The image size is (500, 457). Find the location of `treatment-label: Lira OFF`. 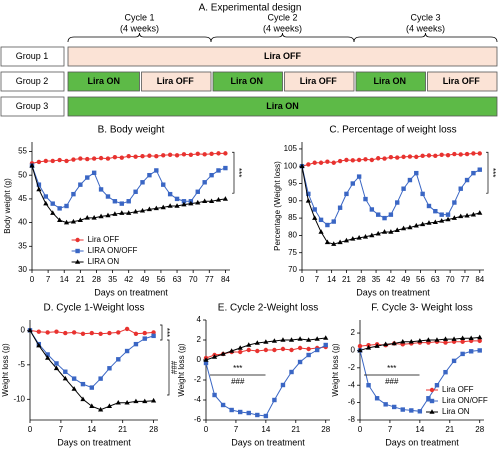

treatment-label: Lira OFF is located at coordinates (462, 81).